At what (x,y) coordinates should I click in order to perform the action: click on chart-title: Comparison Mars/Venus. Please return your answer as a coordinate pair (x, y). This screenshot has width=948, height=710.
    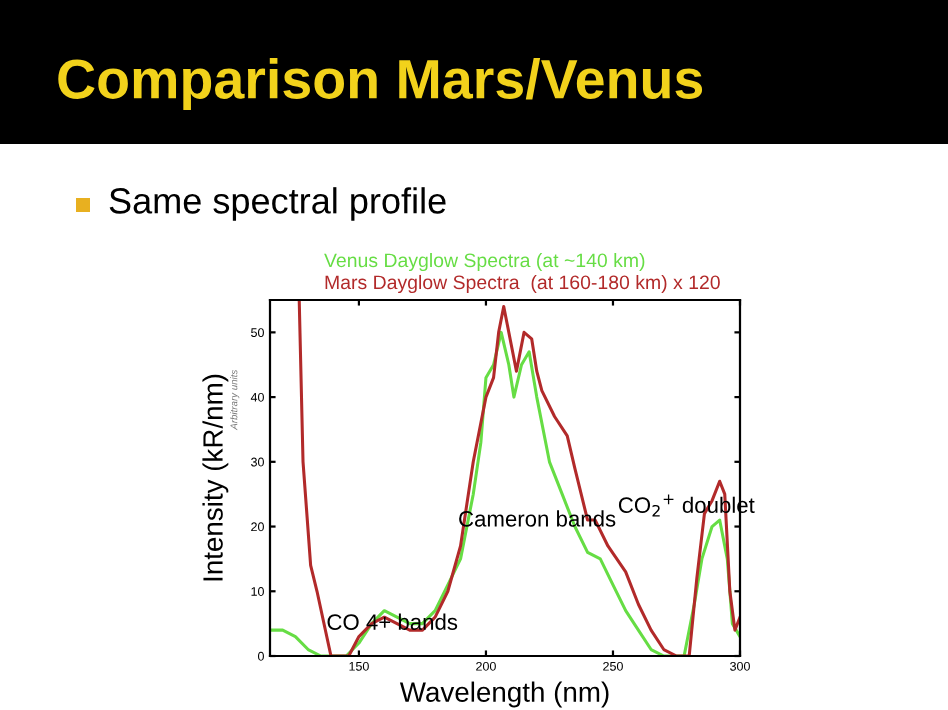
    Looking at the image, I should click on (380, 84).